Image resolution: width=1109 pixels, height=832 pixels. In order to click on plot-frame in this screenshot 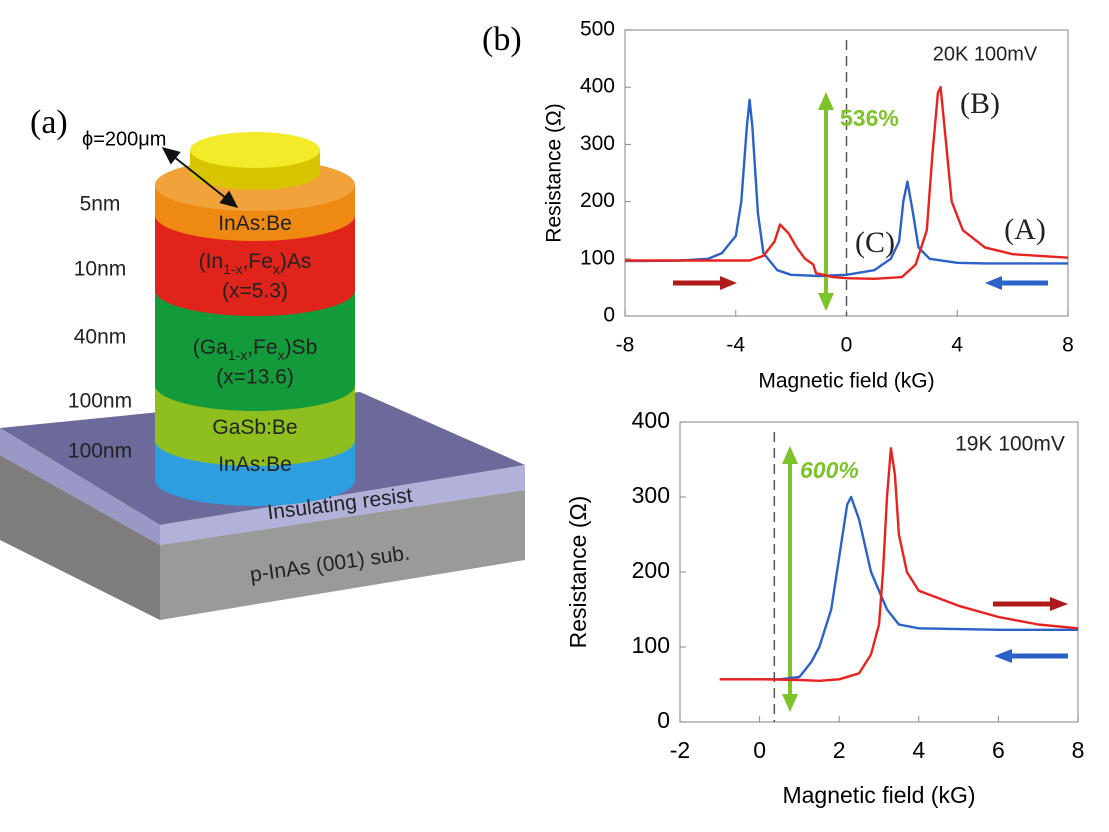, I will do `click(879, 572)`.